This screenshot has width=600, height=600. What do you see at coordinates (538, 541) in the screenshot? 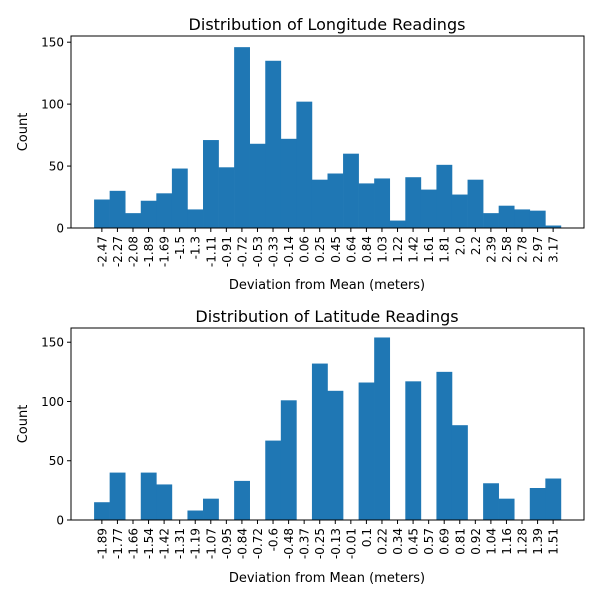
I see `latitude-x-tick-label-28: 1.39` at bounding box center [538, 541].